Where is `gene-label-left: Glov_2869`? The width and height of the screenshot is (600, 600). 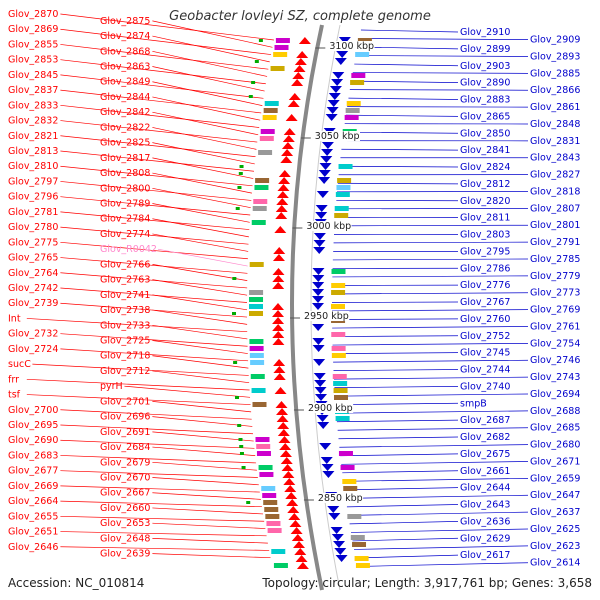
gene-label-left: Glov_2869 is located at coordinates (33, 29).